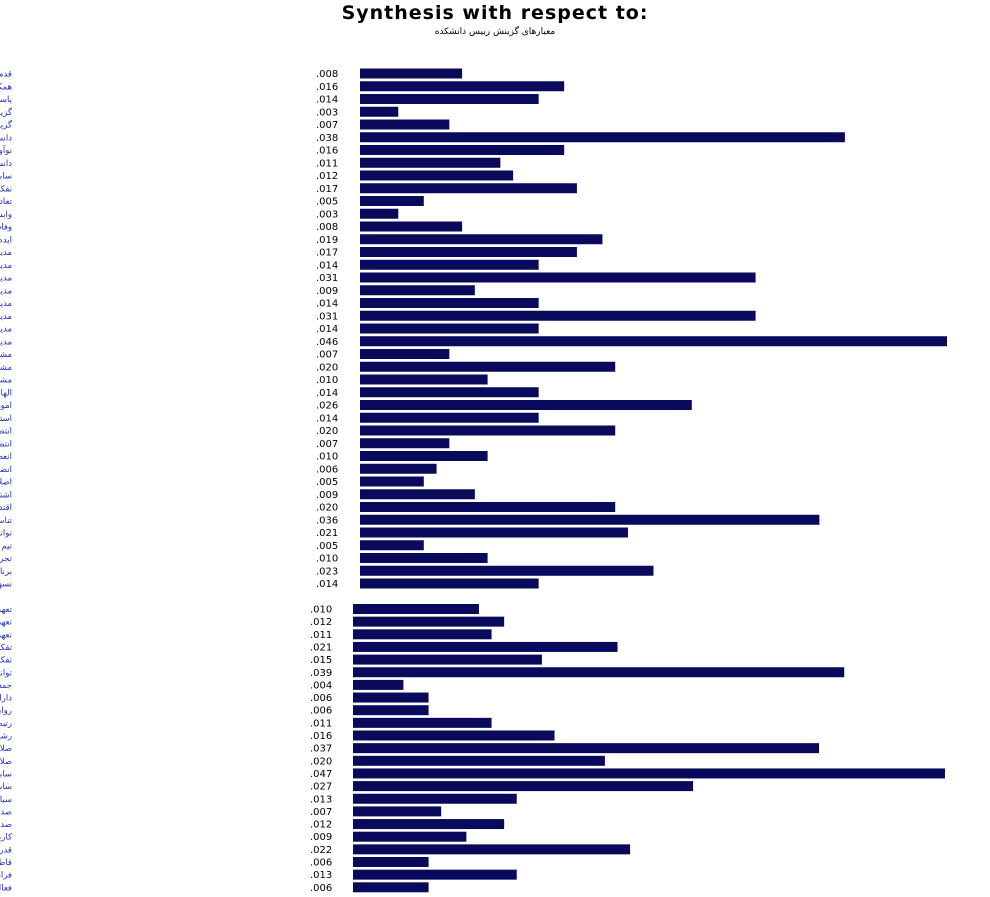 Image resolution: width=990 pixels, height=897 pixels. I want to click on value-label: .010, so click(321, 610).